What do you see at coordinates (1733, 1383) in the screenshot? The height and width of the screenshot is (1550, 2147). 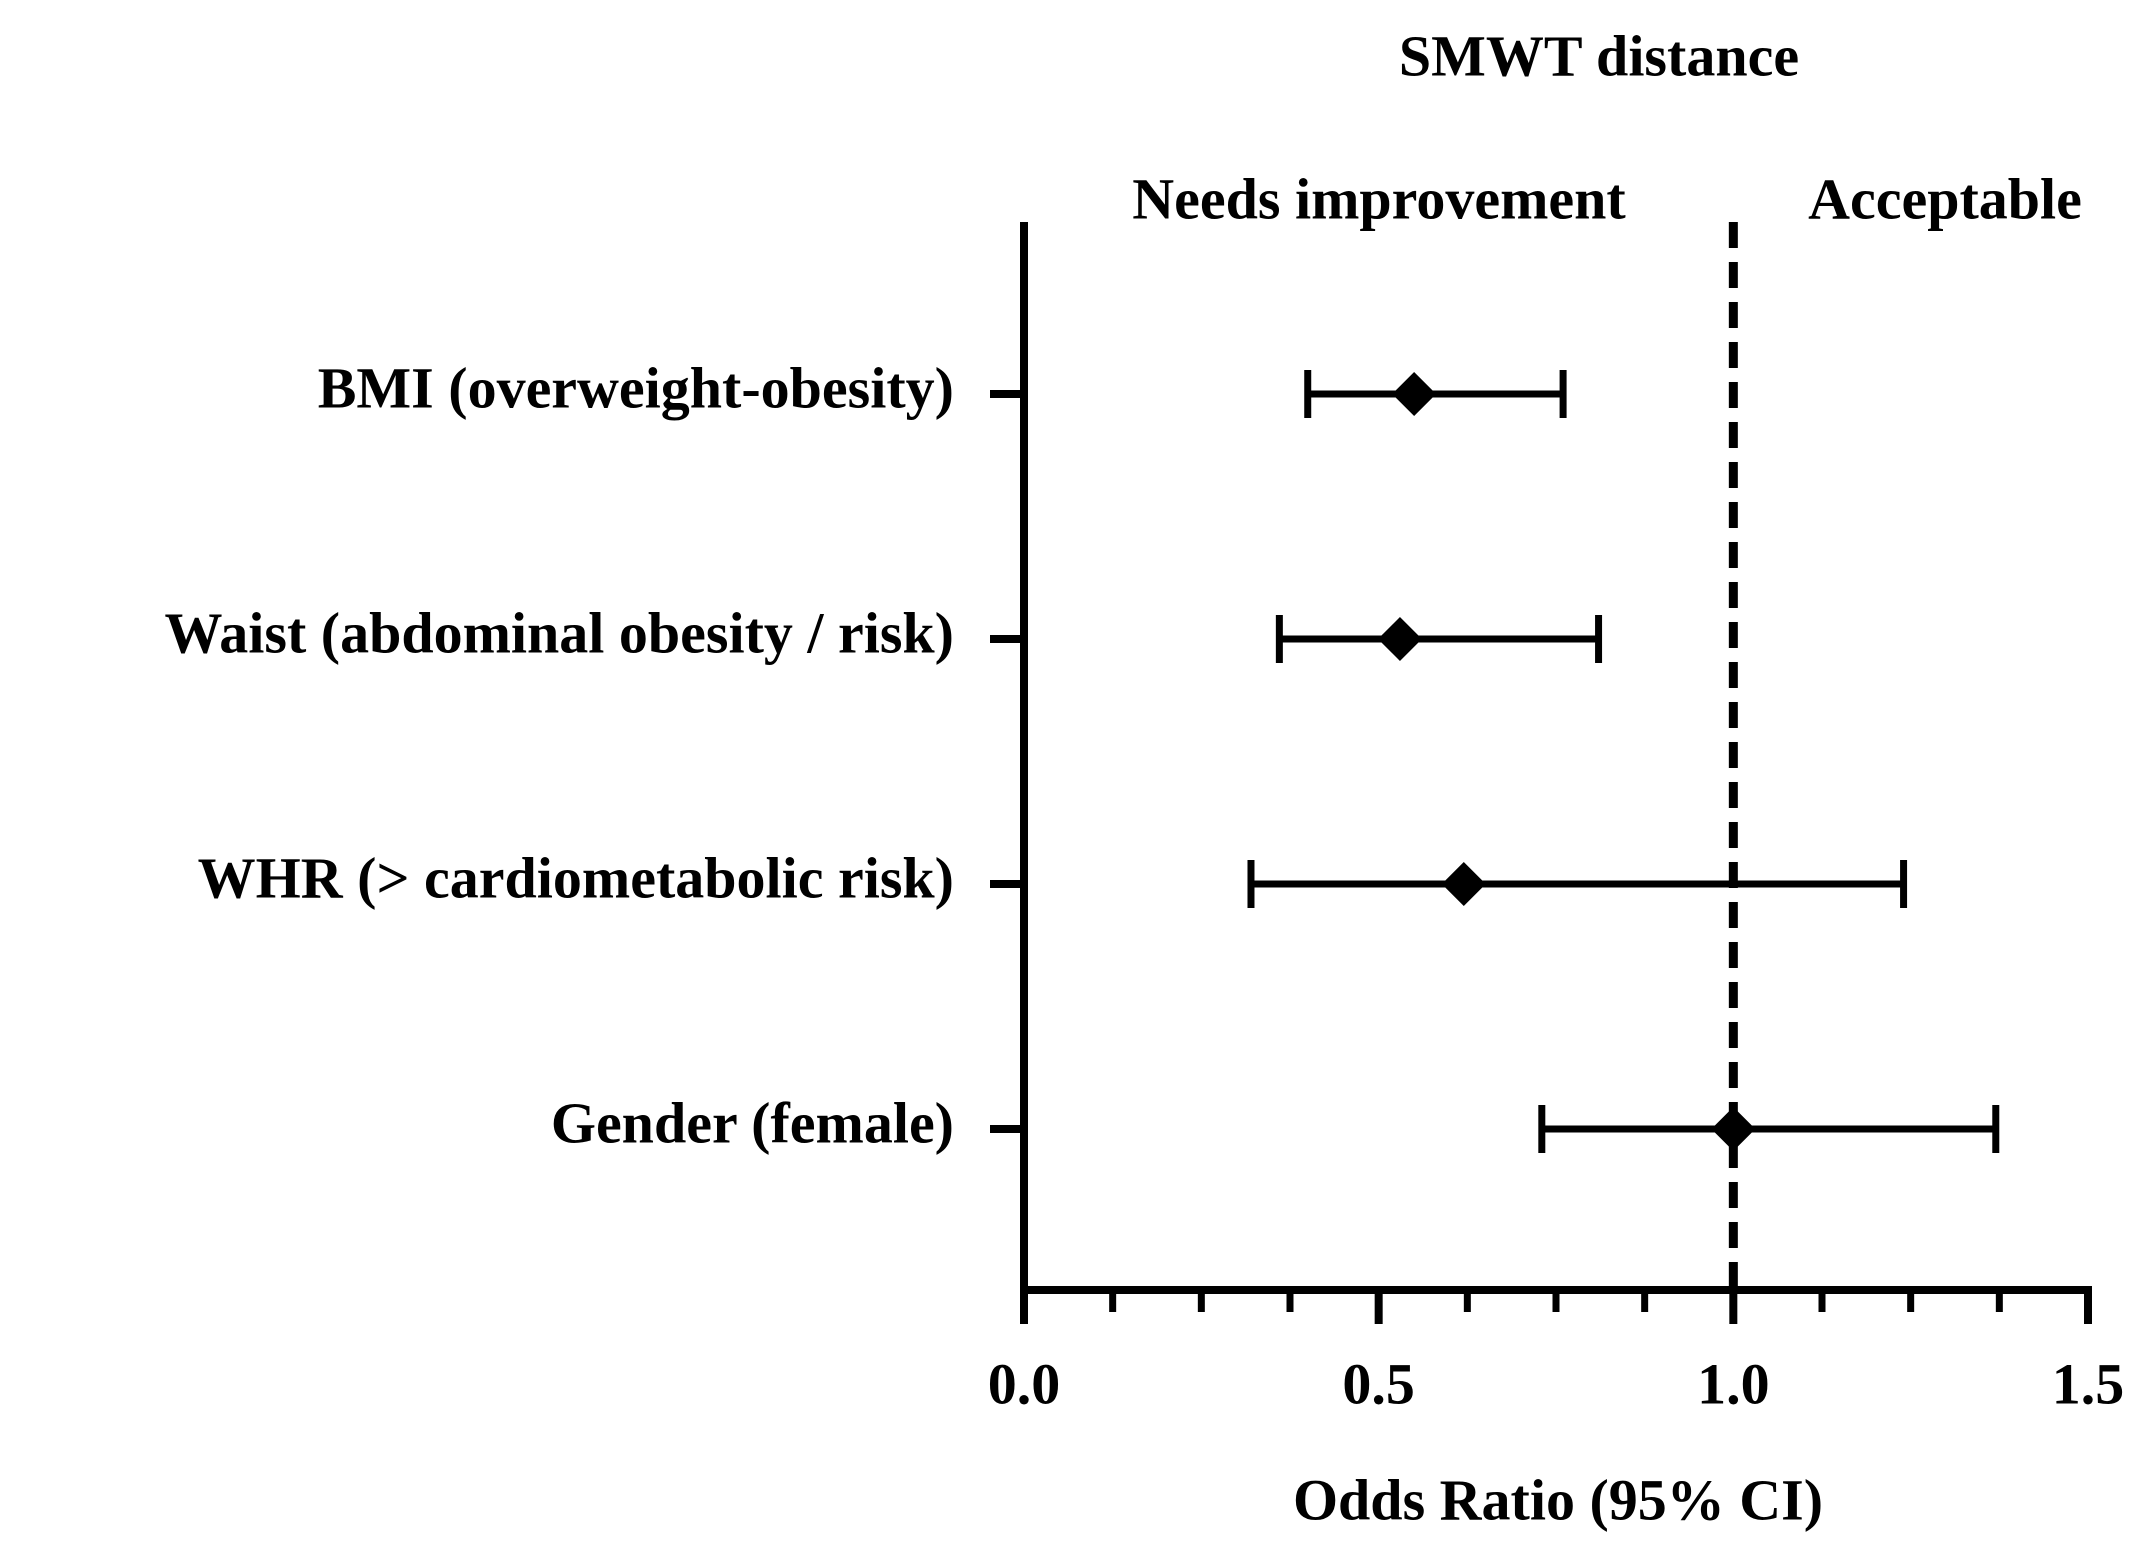 I see `x-tick-label: 1.0` at bounding box center [1733, 1383].